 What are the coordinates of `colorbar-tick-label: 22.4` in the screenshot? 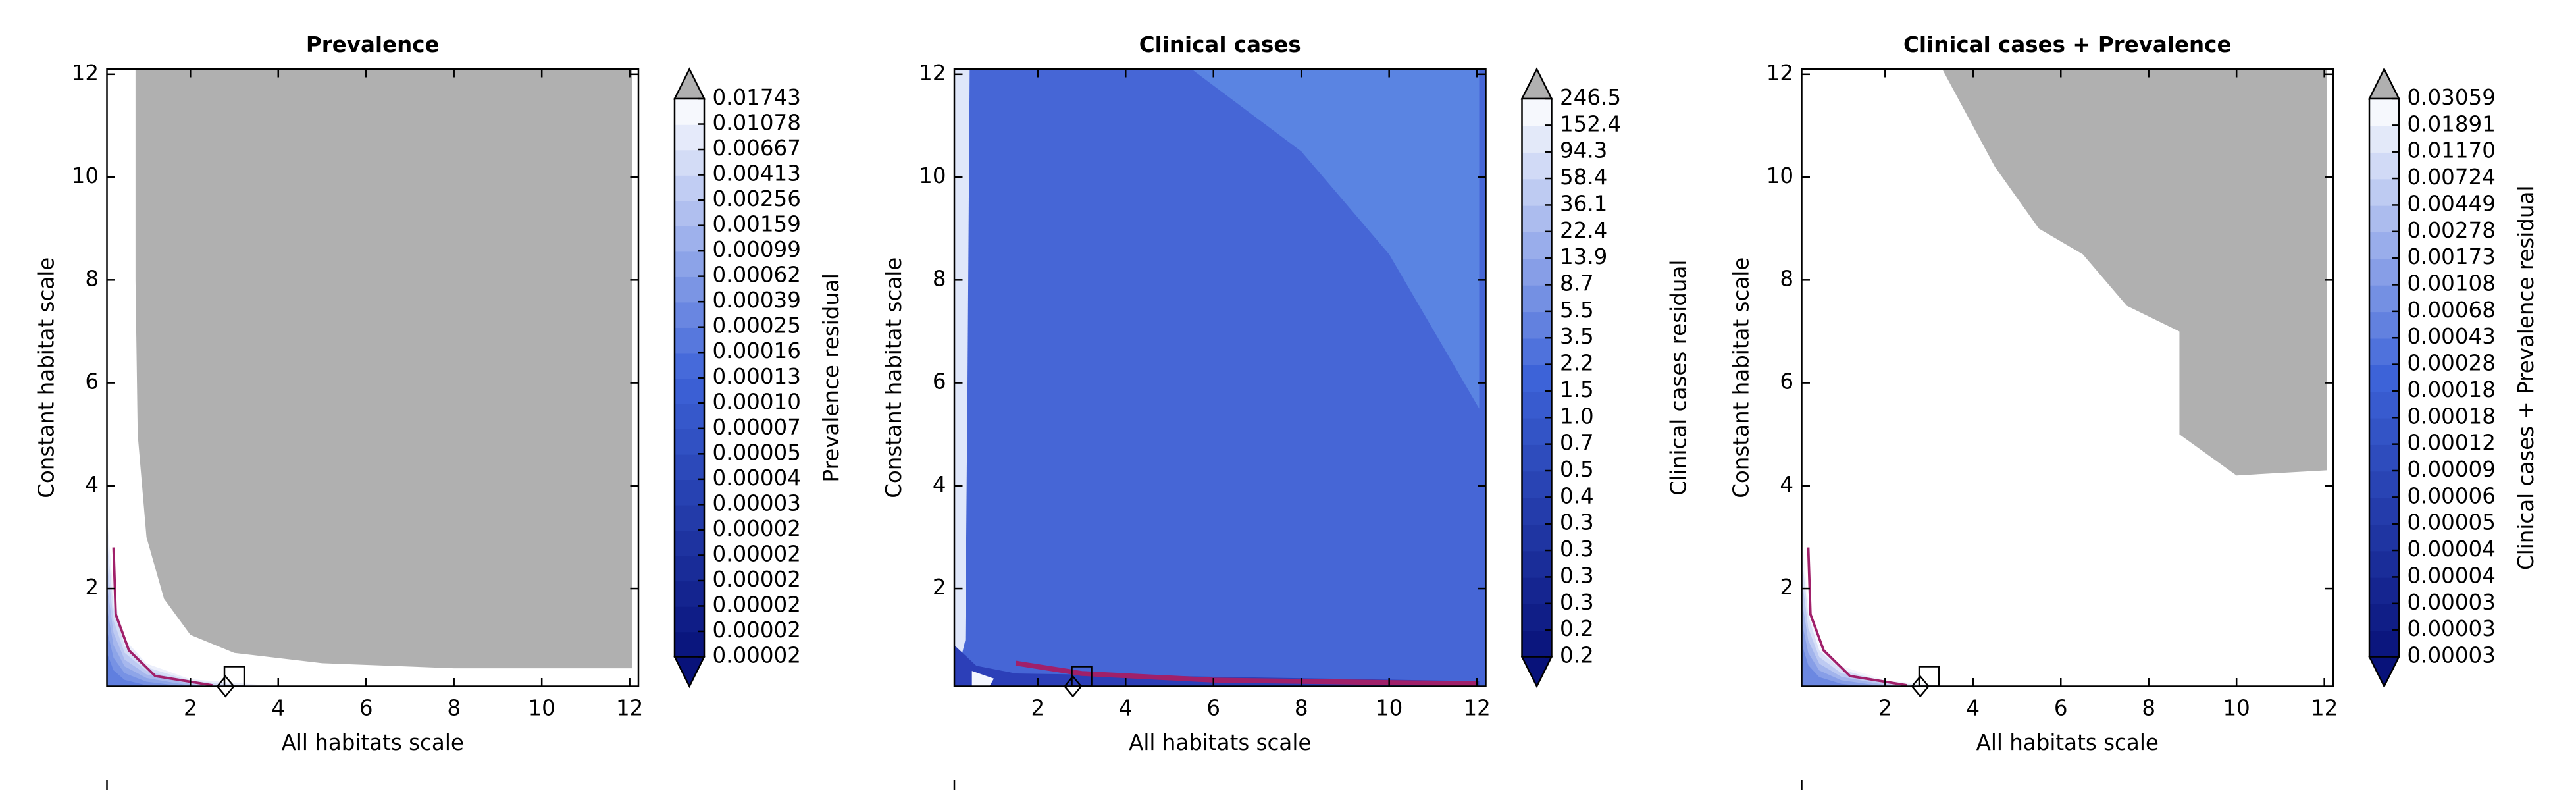 It's located at (1583, 230).